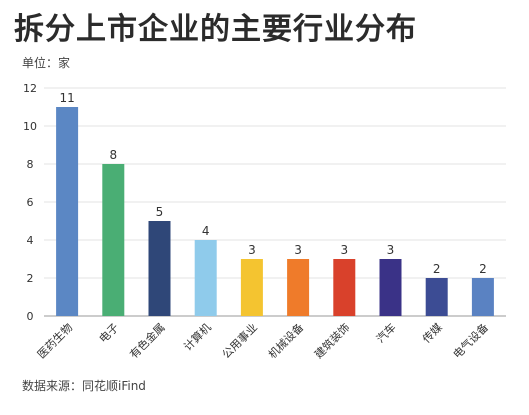 This screenshot has width=529, height=415. What do you see at coordinates (285, 340) in the screenshot?
I see `x-tick-label: 机械设备` at bounding box center [285, 340].